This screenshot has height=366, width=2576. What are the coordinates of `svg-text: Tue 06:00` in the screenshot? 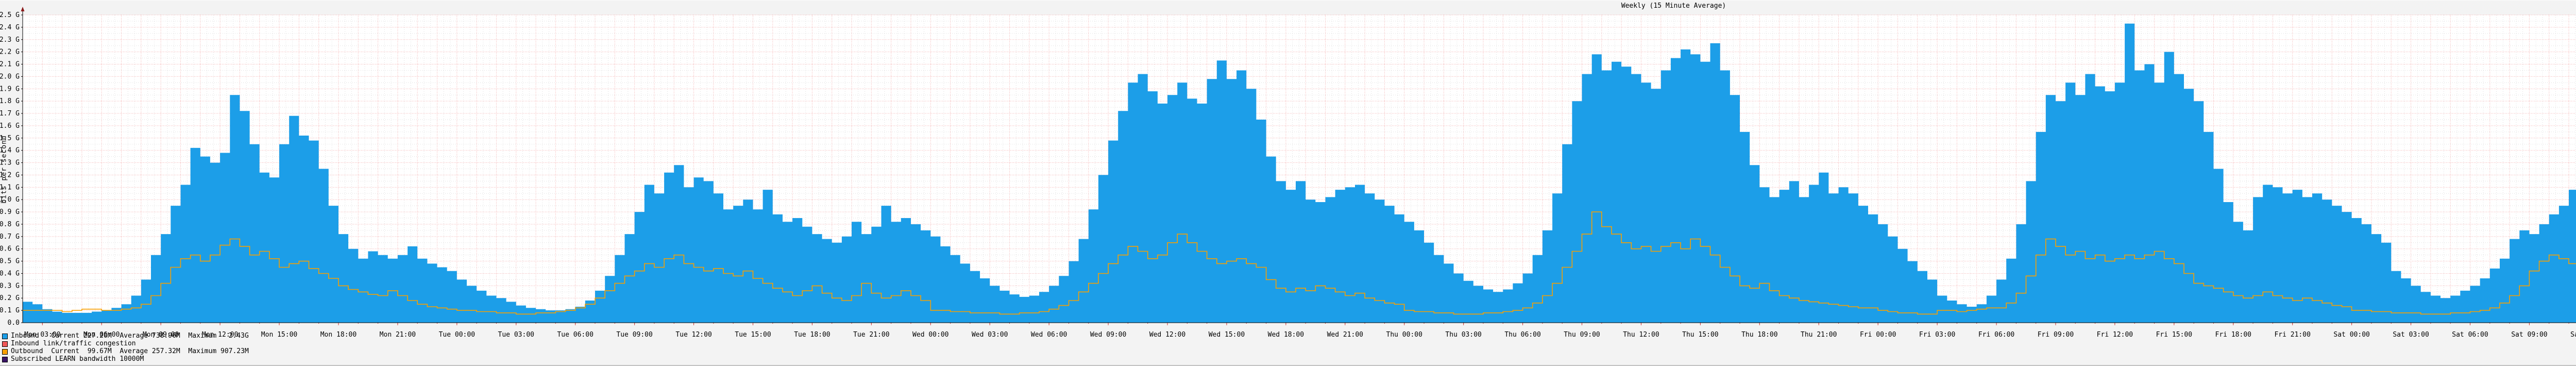 It's located at (575, 335).